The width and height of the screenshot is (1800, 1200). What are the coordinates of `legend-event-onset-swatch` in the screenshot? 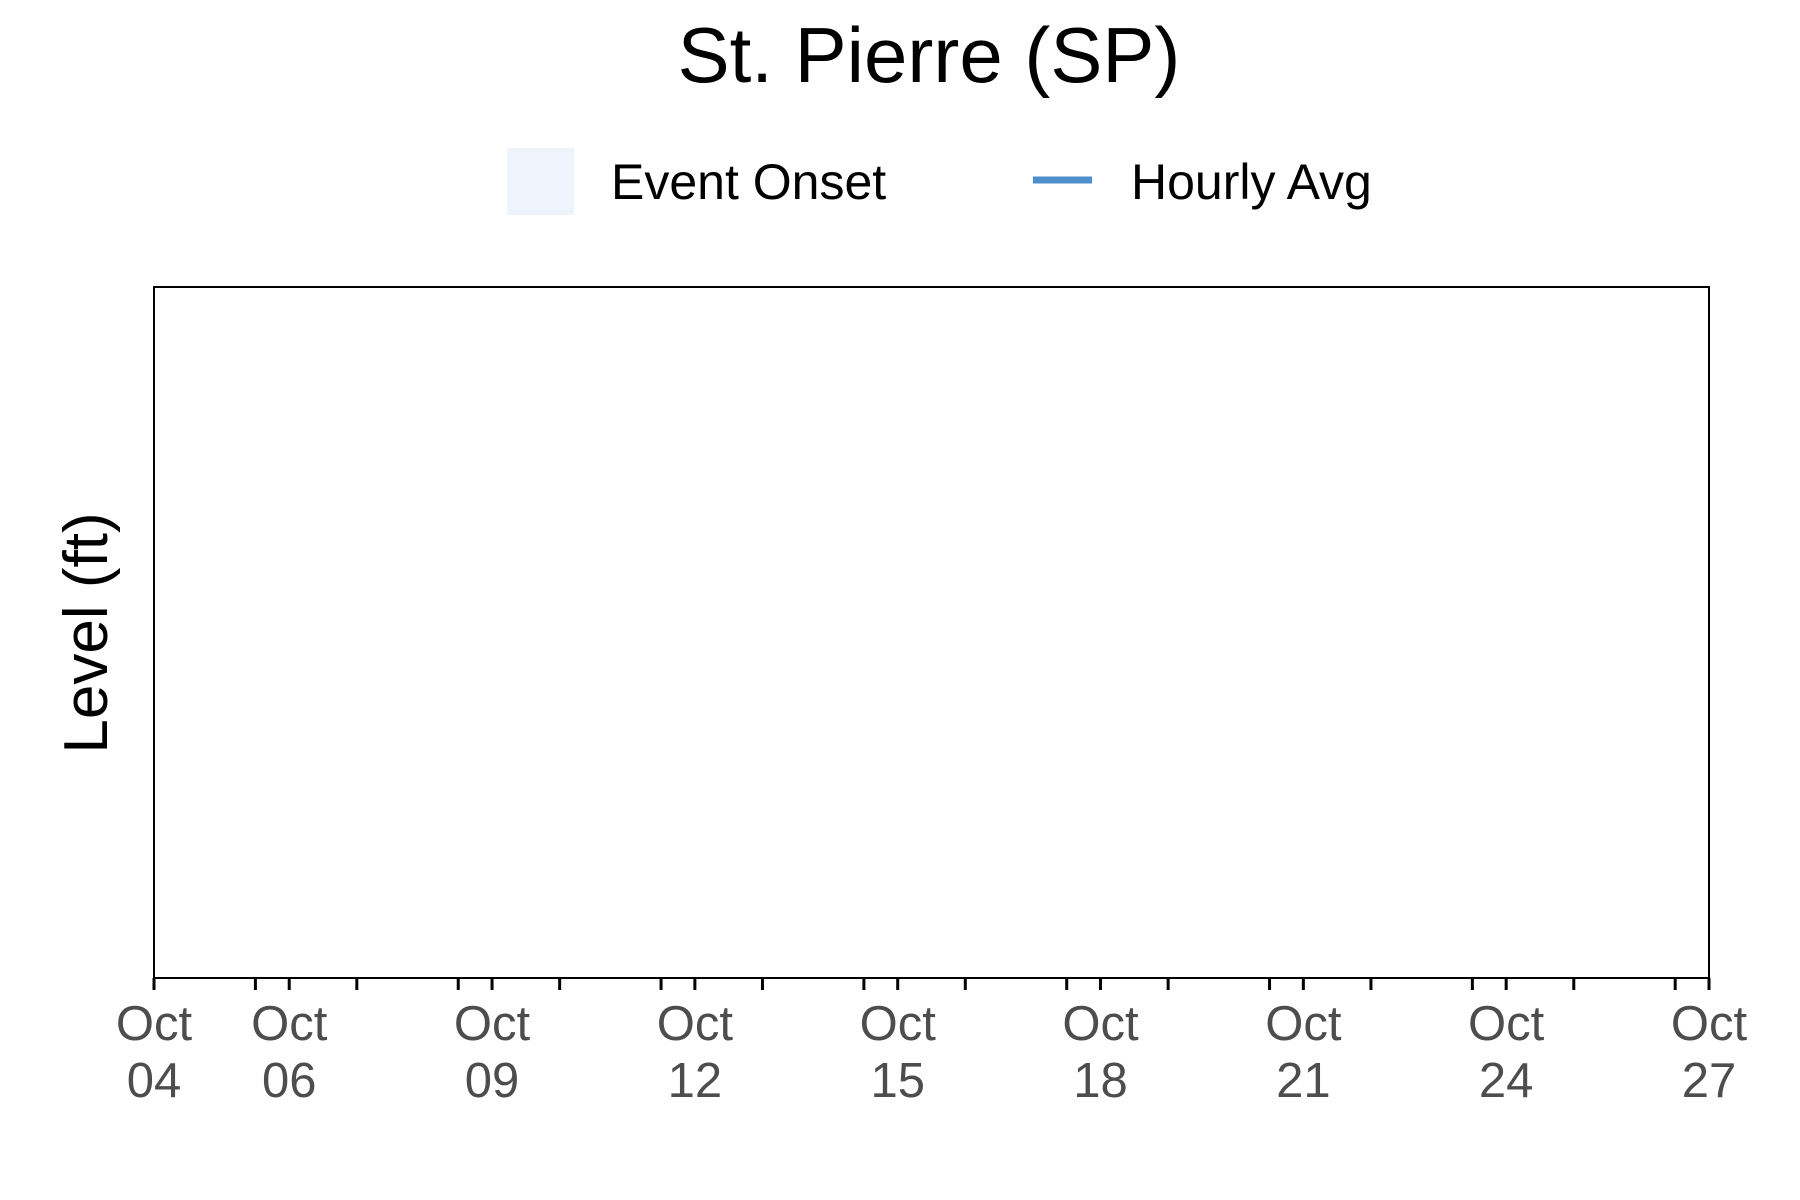 It's located at (540, 181).